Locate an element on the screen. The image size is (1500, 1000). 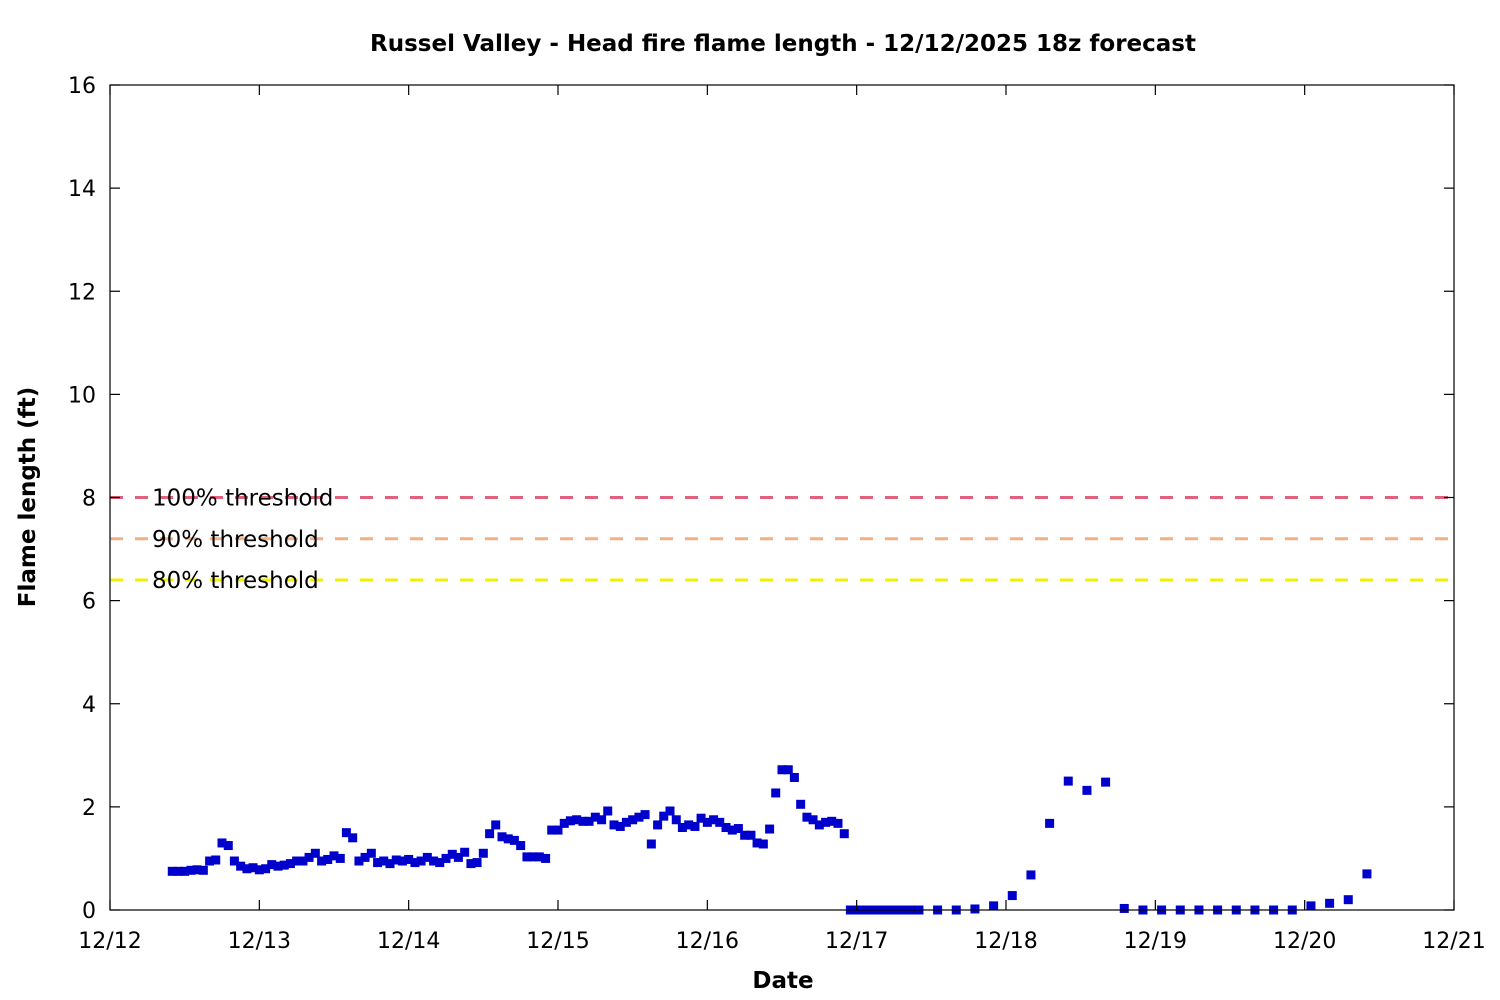
y-tick-label: 16 is located at coordinates (82, 86).